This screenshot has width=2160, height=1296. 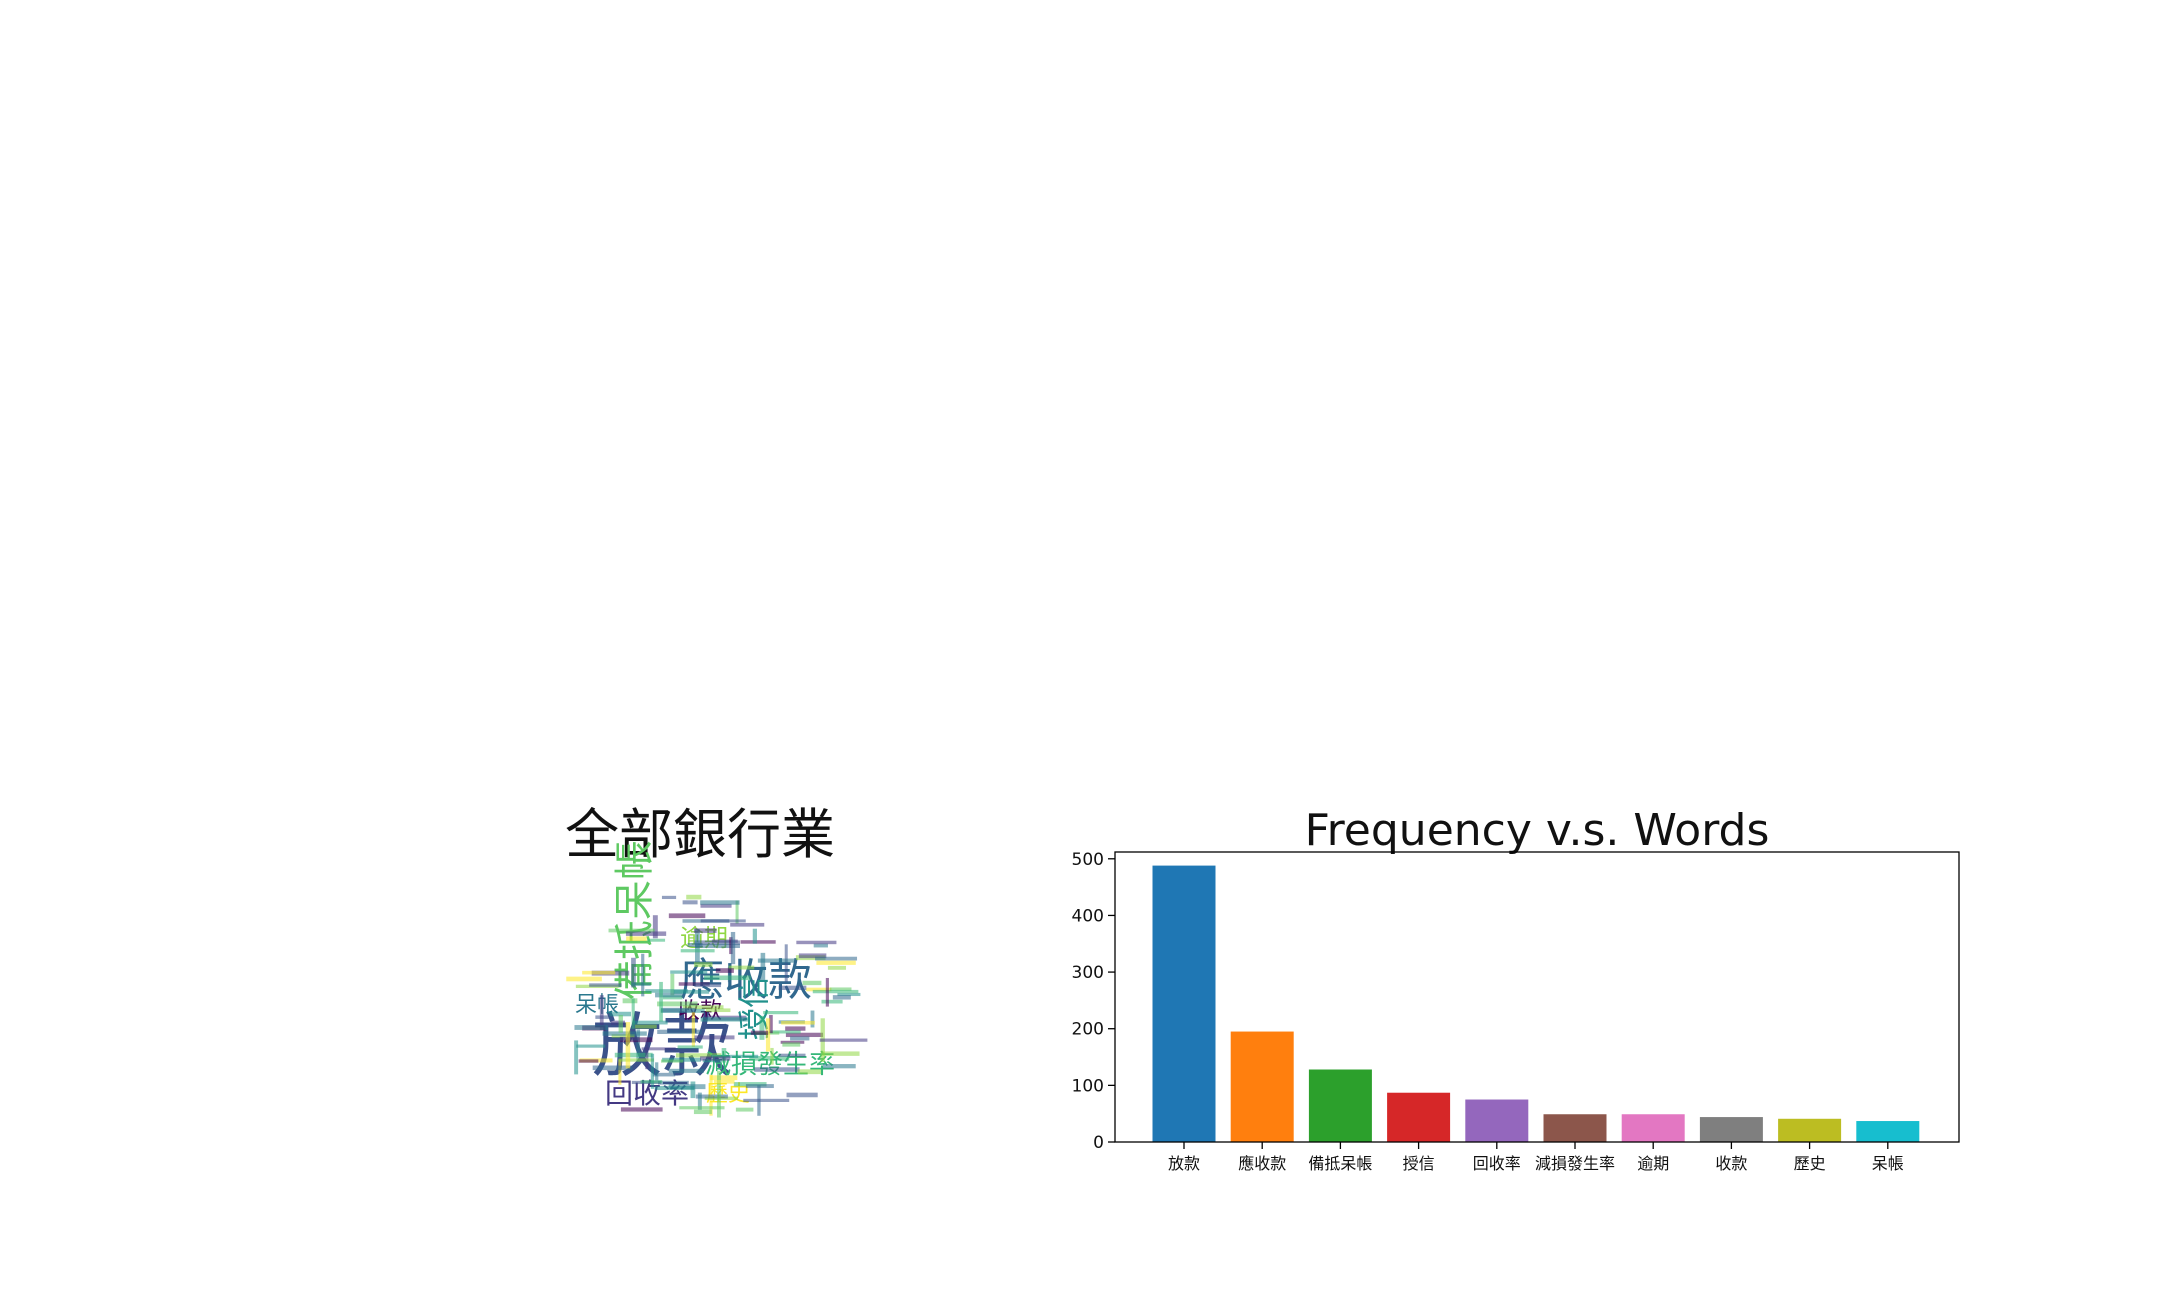 What do you see at coordinates (1537, 830) in the screenshot?
I see `chart-title: Frequency v.s. Words` at bounding box center [1537, 830].